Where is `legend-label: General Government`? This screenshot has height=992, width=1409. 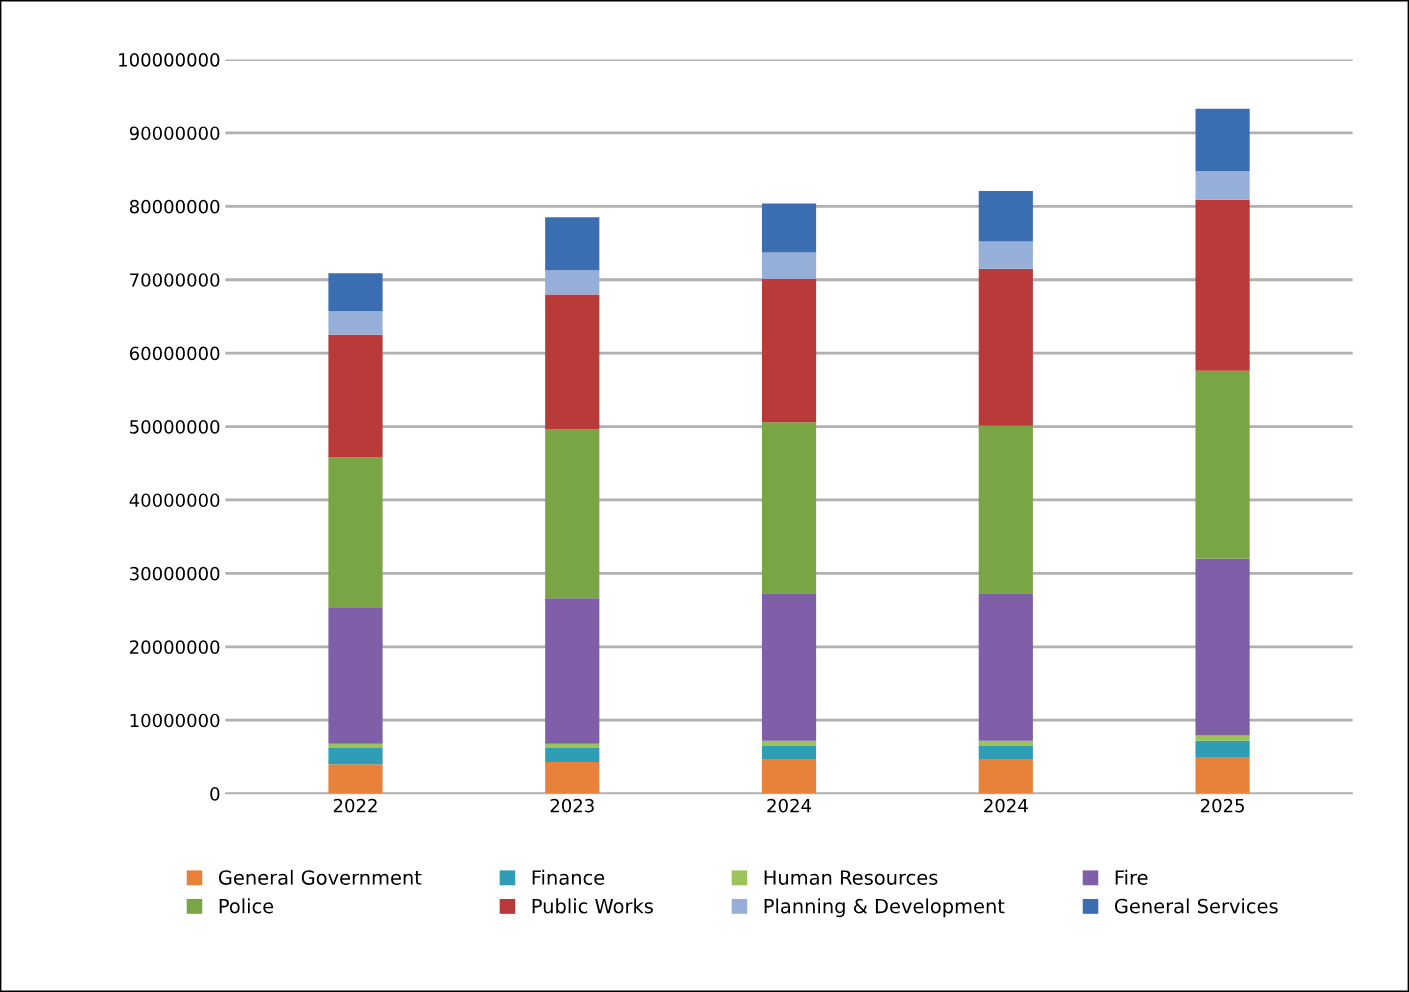 legend-label: General Government is located at coordinates (320, 877).